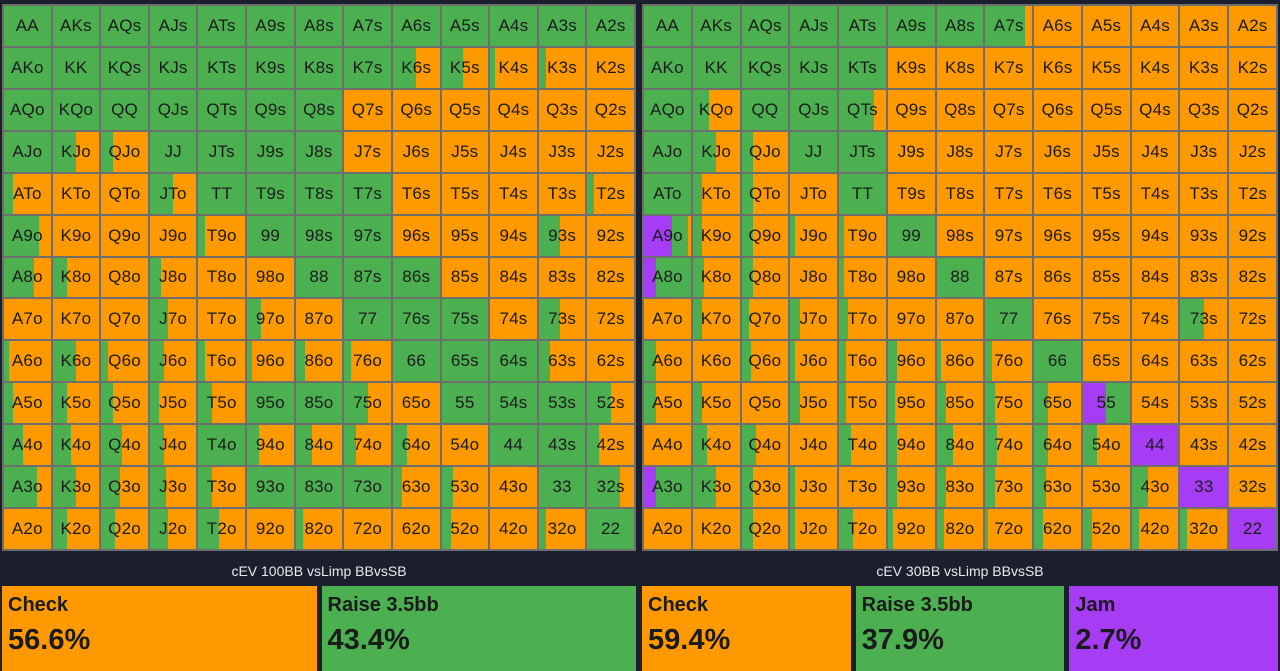  Describe the element at coordinates (1155, 193) in the screenshot. I see `hand-label: T4s` at that location.